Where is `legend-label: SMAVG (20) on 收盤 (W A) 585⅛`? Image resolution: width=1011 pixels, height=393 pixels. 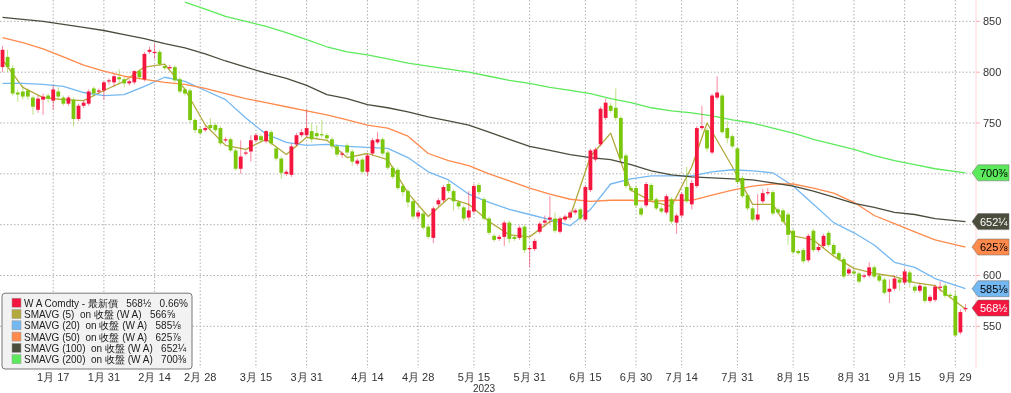 legend-label: SMAVG (20) on 收盤 (W A) 585⅛ is located at coordinates (103, 326).